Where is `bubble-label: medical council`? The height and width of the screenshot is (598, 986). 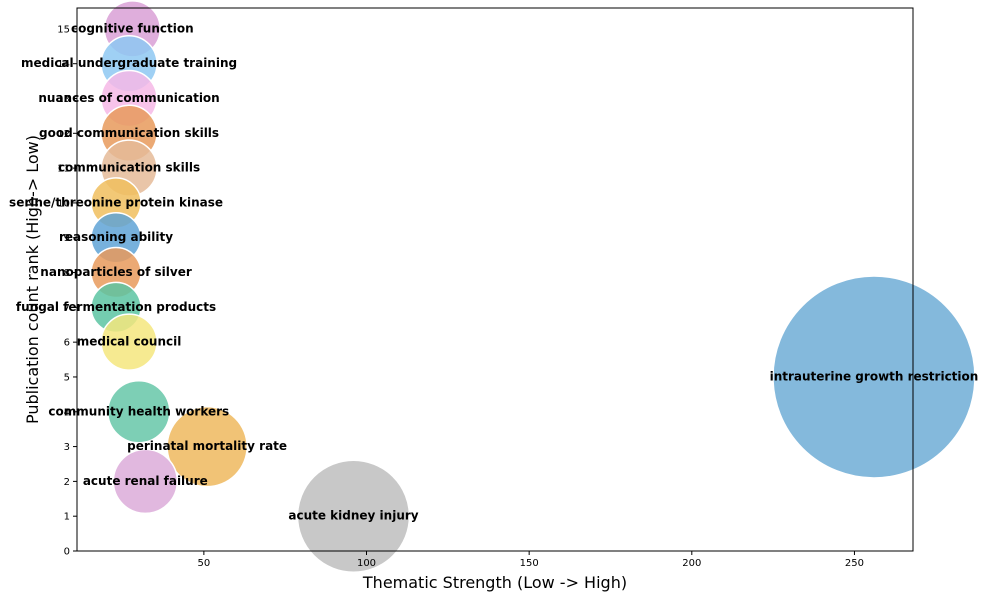 bubble-label: medical council is located at coordinates (129, 342).